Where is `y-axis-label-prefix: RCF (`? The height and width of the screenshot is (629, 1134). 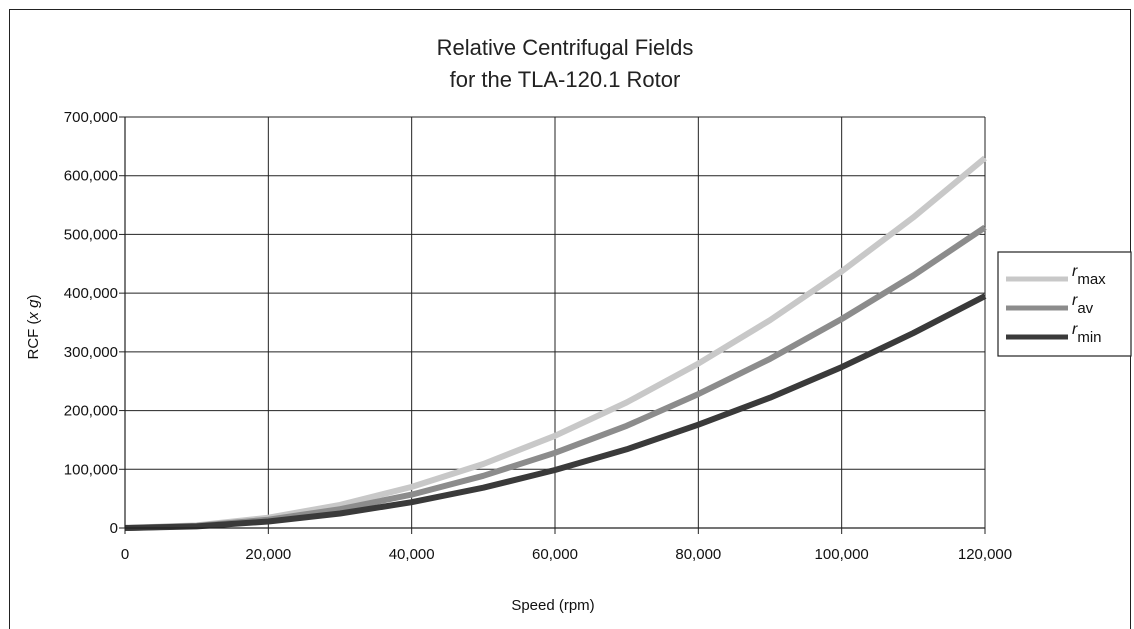 y-axis-label-prefix: RCF ( is located at coordinates (33, 340).